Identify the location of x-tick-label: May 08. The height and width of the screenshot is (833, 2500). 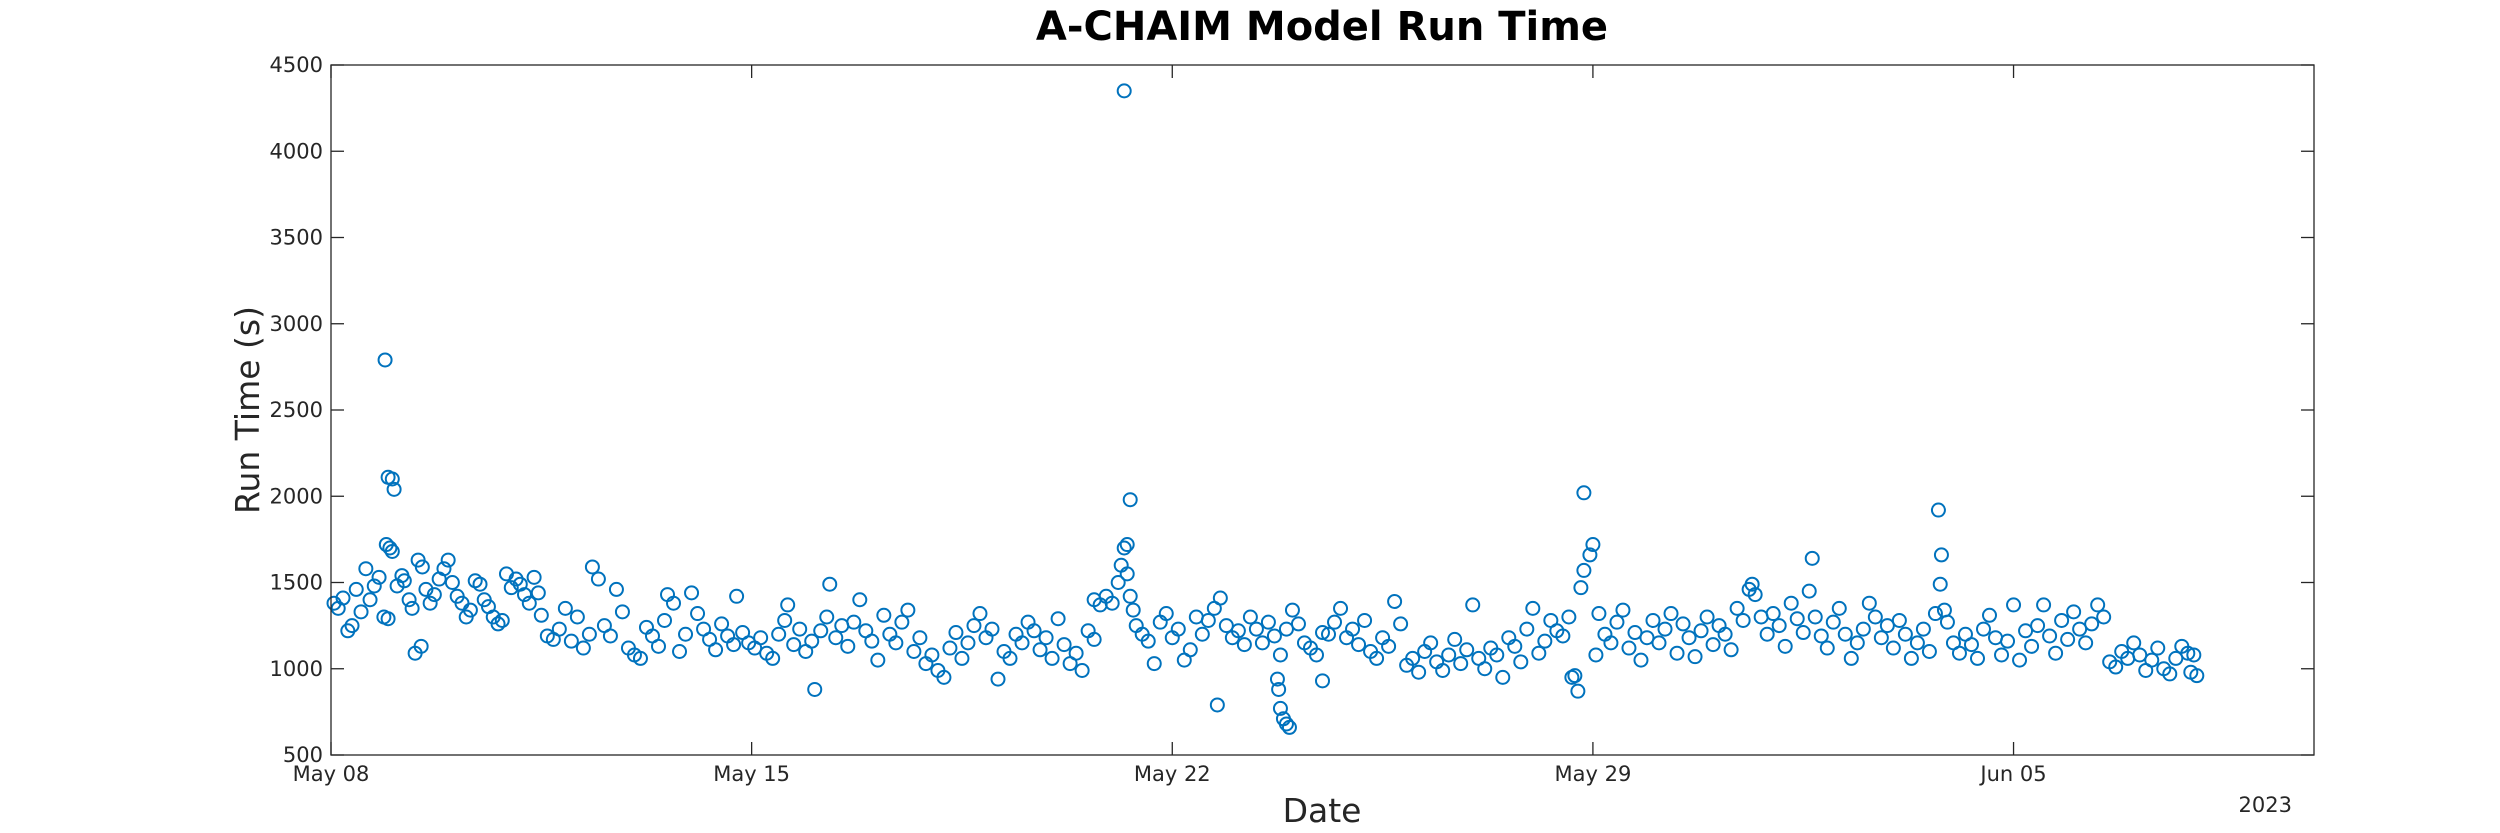
(331, 774).